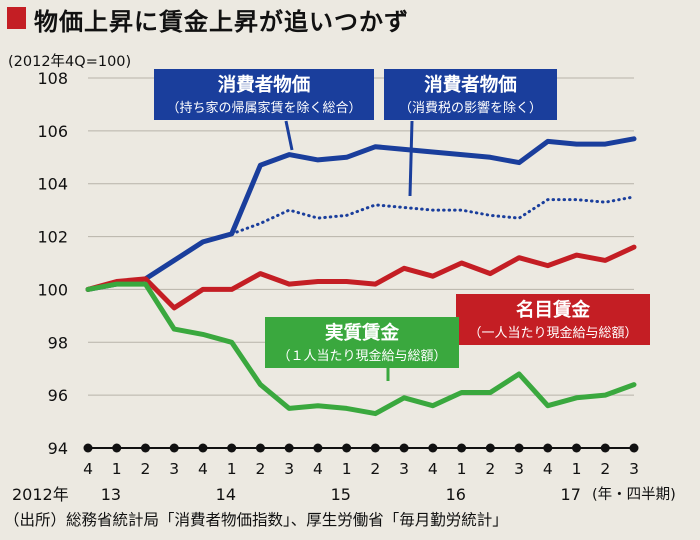 The image size is (700, 540). What do you see at coordinates (226, 494) in the screenshot?
I see `x-year-label: 14` at bounding box center [226, 494].